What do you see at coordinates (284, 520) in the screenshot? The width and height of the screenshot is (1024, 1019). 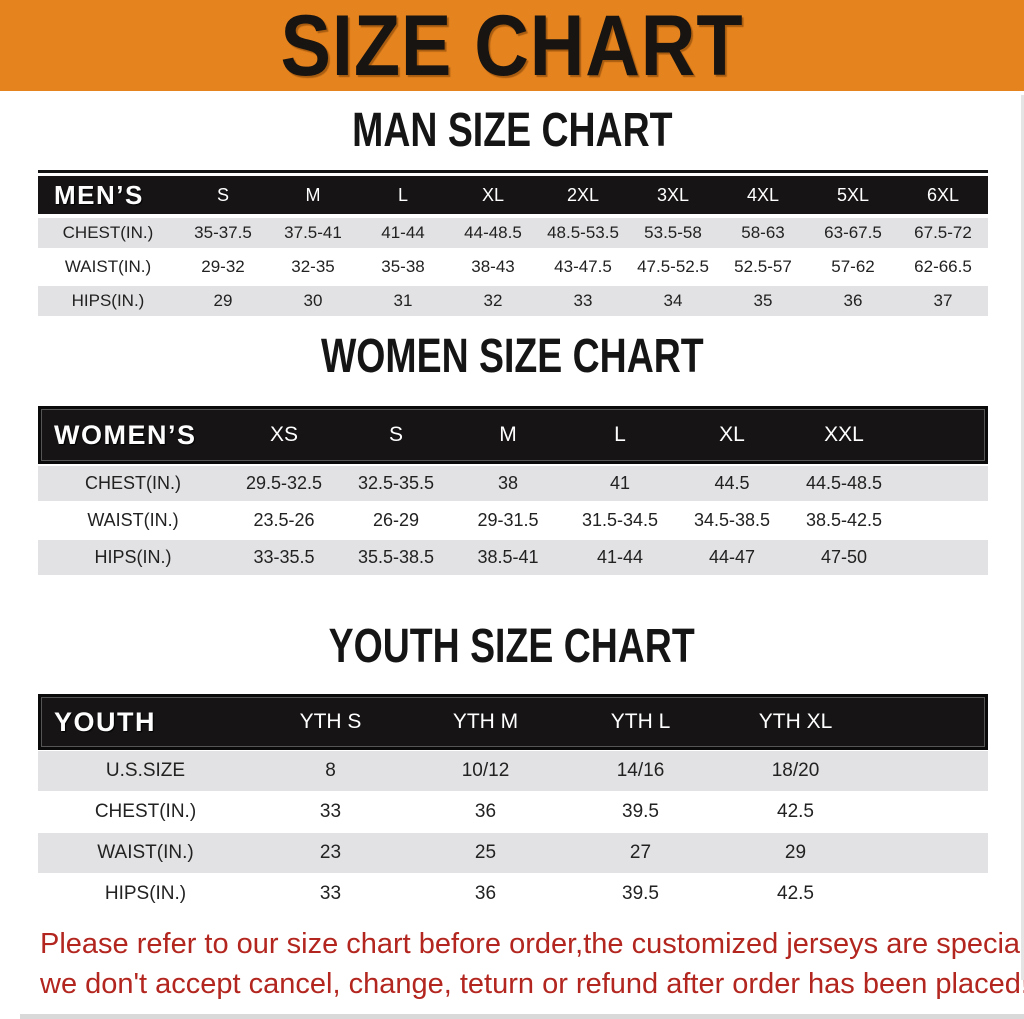 I see `size-value: 23.5-26` at bounding box center [284, 520].